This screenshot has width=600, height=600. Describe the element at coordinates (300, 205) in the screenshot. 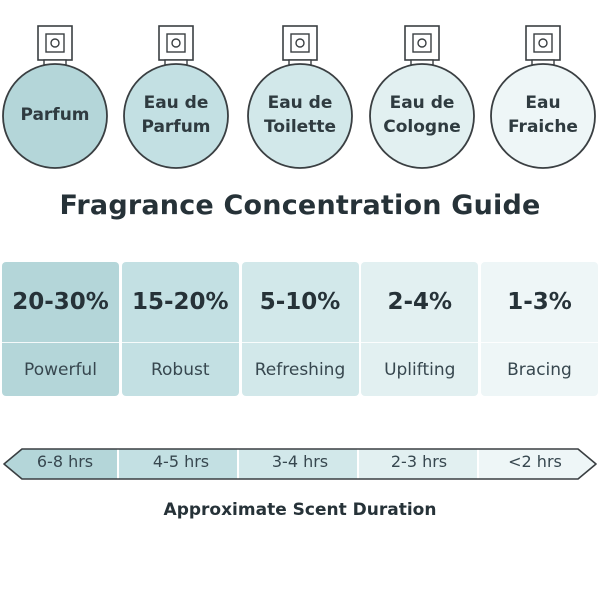

I see `page-title: Fragrance Concentration Guide` at that location.